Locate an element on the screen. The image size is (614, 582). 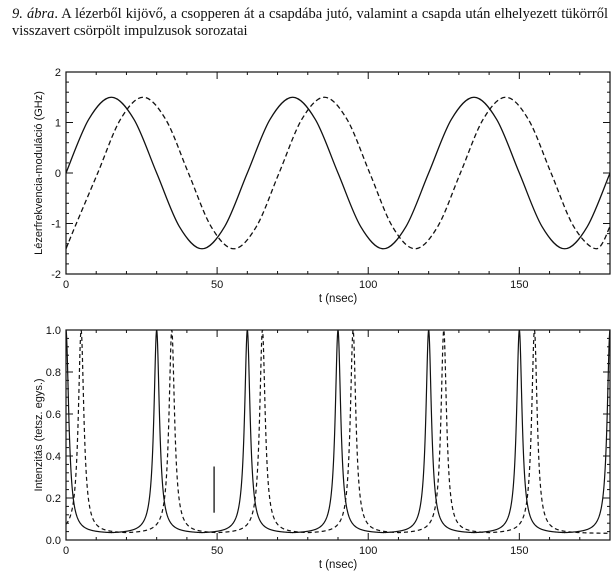
y-tick-label: 0.0 is located at coordinates (53, 541).